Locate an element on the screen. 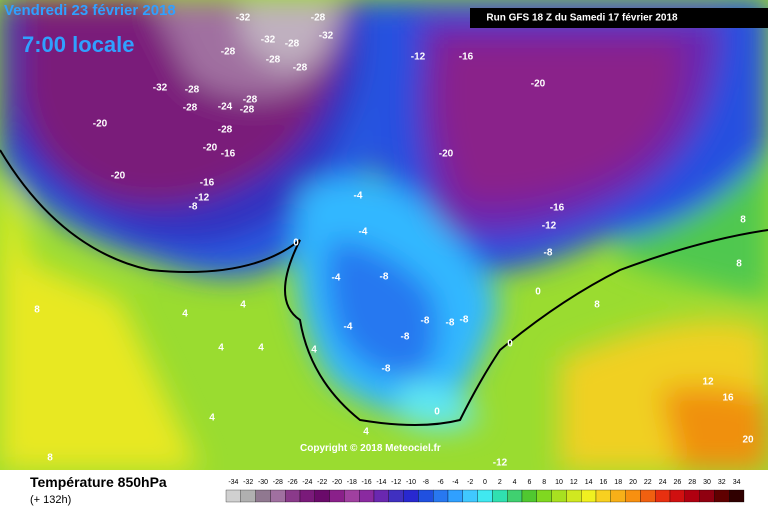 Image resolution: width=768 pixels, height=512 pixels. scale-label: 16 is located at coordinates (604, 482).